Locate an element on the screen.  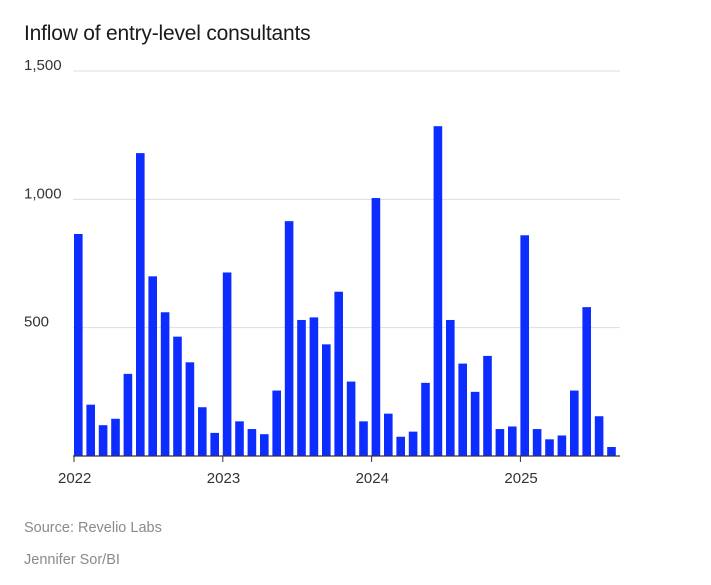
x-tick-label: 2022 is located at coordinates (74, 478).